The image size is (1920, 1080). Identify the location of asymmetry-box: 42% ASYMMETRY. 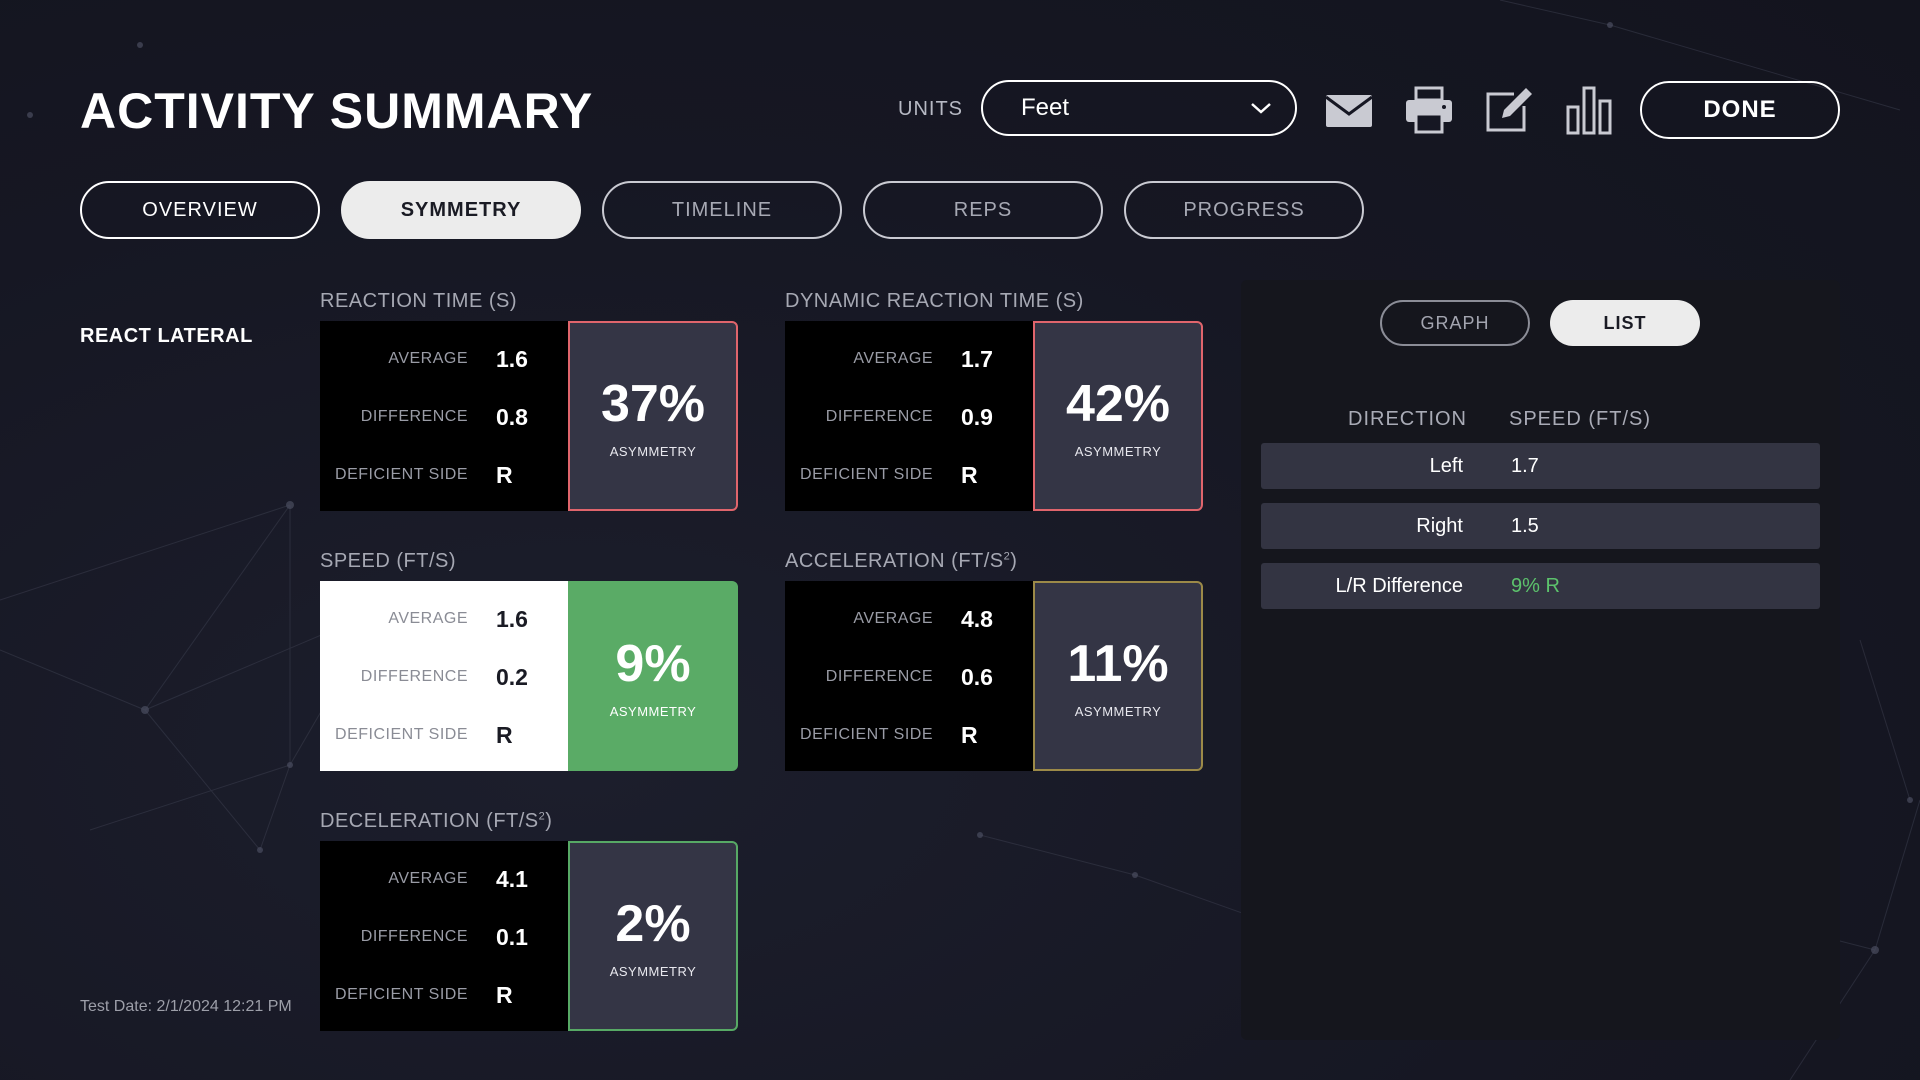
(1118, 416).